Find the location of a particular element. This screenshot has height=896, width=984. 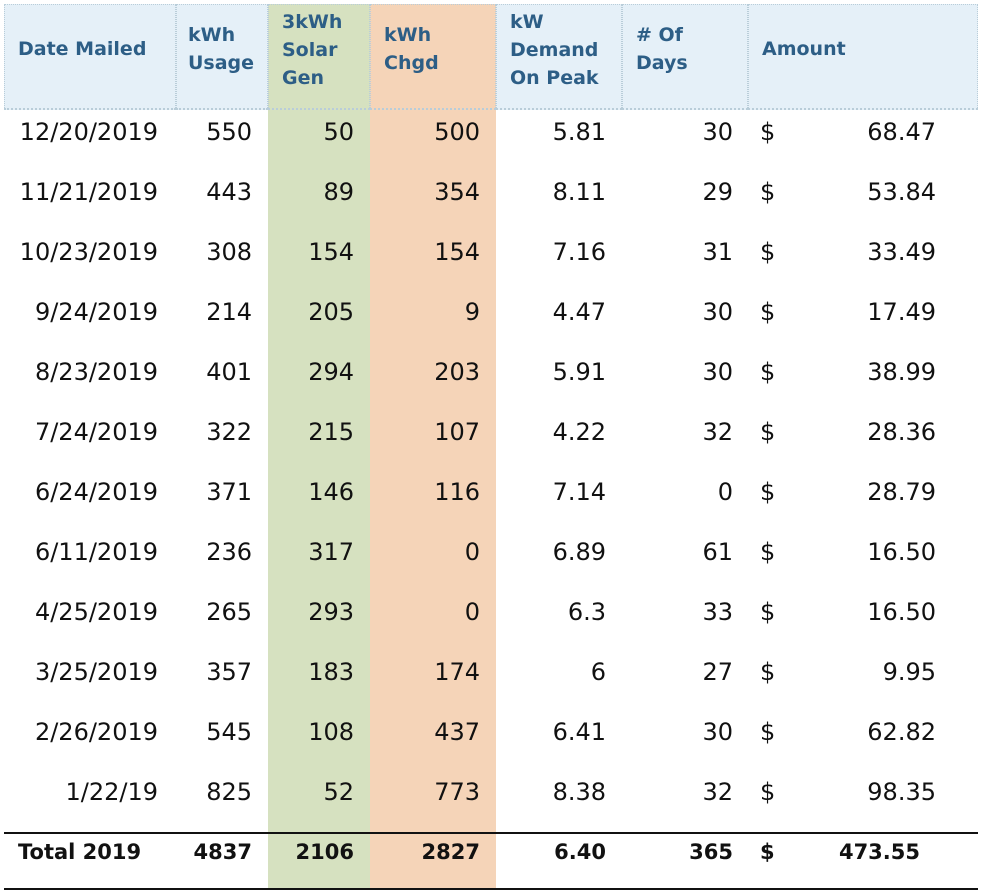

cell-demand: 8.38 is located at coordinates (579, 792).